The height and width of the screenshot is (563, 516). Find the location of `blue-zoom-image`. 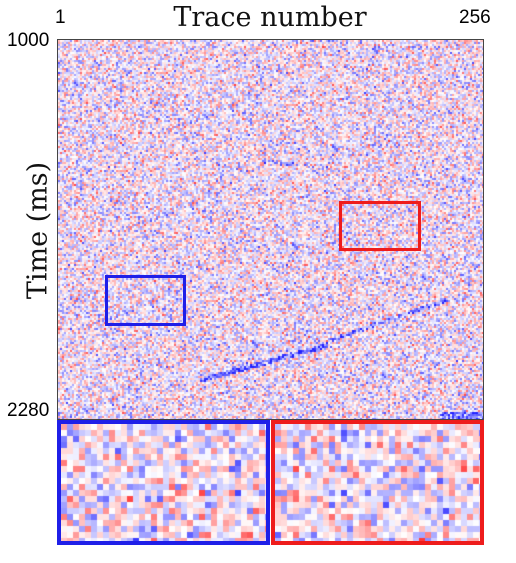

blue-zoom-image is located at coordinates (163, 482).